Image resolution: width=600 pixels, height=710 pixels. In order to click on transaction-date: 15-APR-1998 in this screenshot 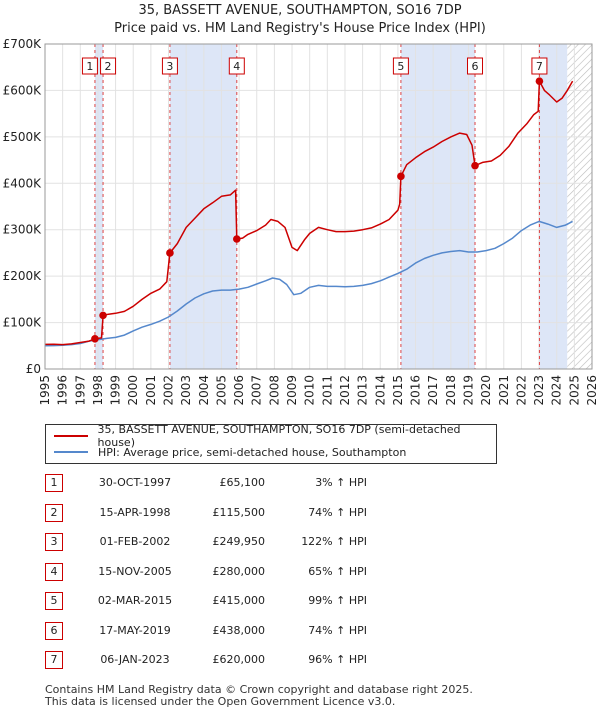, I will do `click(135, 512)`.